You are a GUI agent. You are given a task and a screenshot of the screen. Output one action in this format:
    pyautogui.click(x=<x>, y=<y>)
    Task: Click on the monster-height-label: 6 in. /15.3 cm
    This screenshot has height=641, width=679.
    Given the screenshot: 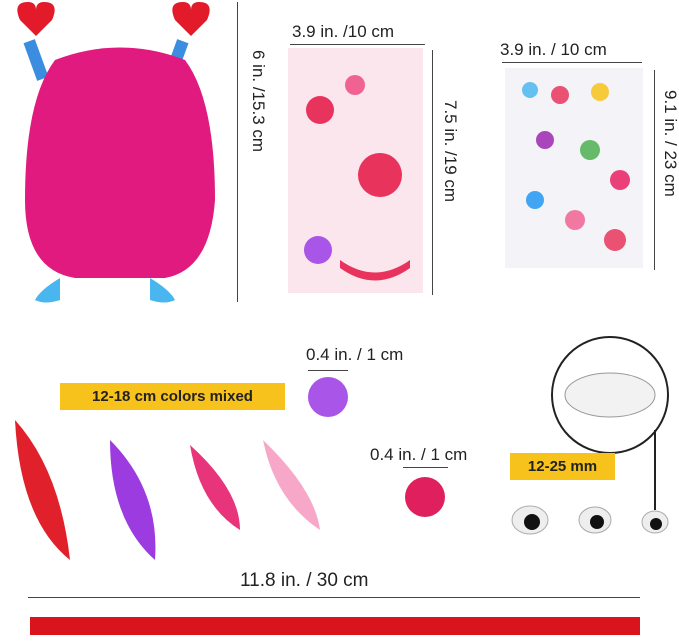 What is the action you would take?
    pyautogui.click(x=258, y=101)
    